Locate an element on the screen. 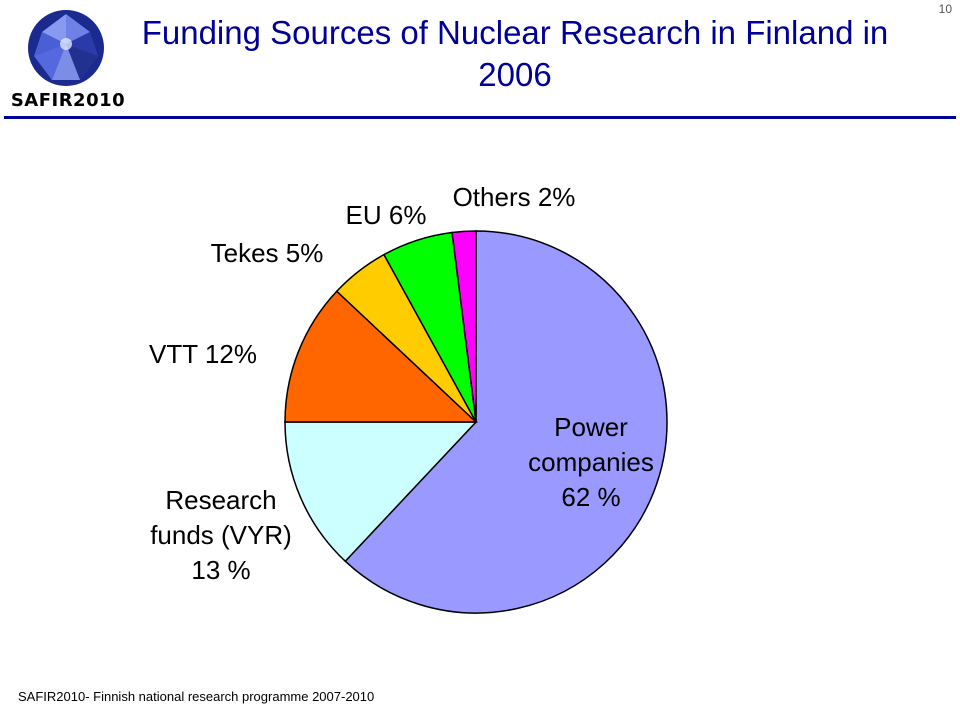 The image size is (960, 706). diamond-logo-icon is located at coordinates (66, 48).